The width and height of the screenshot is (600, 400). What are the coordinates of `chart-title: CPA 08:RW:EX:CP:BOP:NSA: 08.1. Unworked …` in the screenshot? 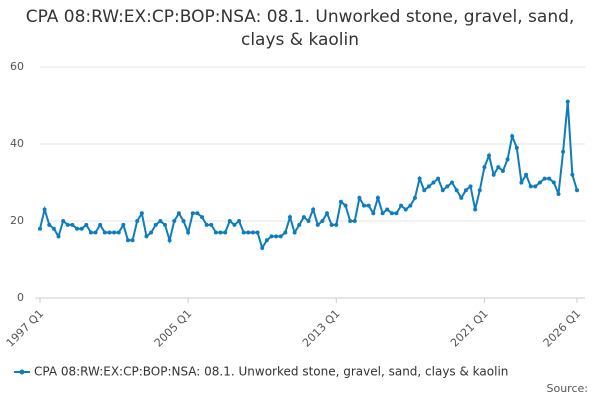 It's located at (300, 28).